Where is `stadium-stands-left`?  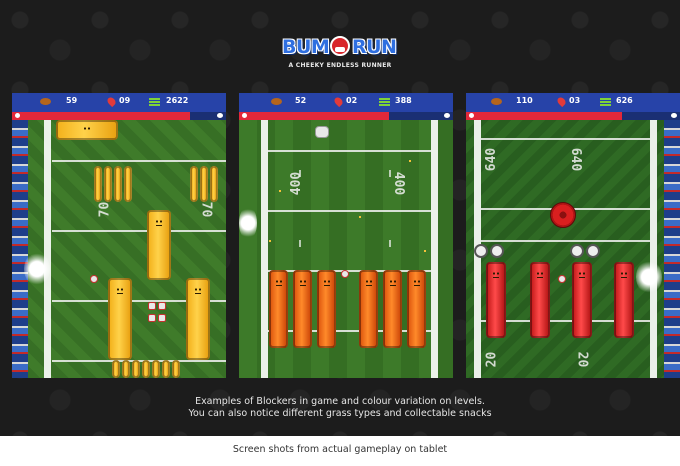 stadium-stands-left is located at coordinates (20, 249).